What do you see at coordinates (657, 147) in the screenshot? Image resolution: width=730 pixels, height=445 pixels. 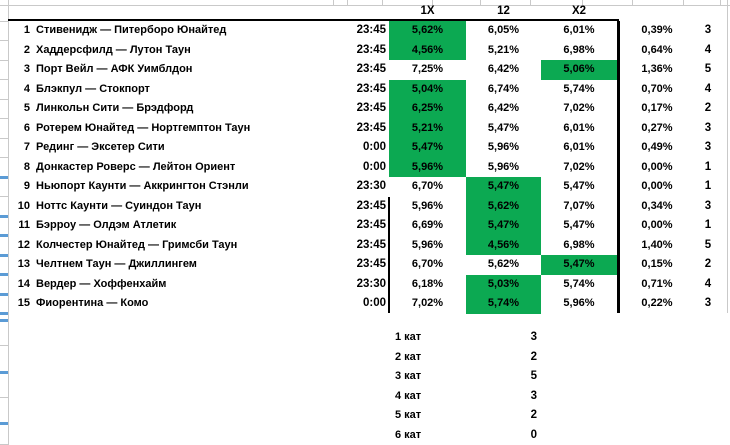 I see `cell-diff-pct: 0,49%` at bounding box center [657, 147].